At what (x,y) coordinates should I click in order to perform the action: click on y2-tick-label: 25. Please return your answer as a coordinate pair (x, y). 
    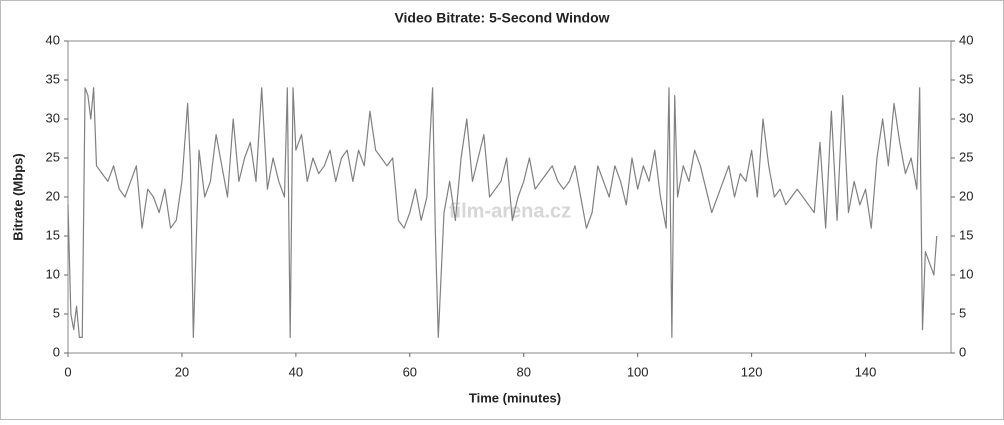
    Looking at the image, I should click on (966, 156).